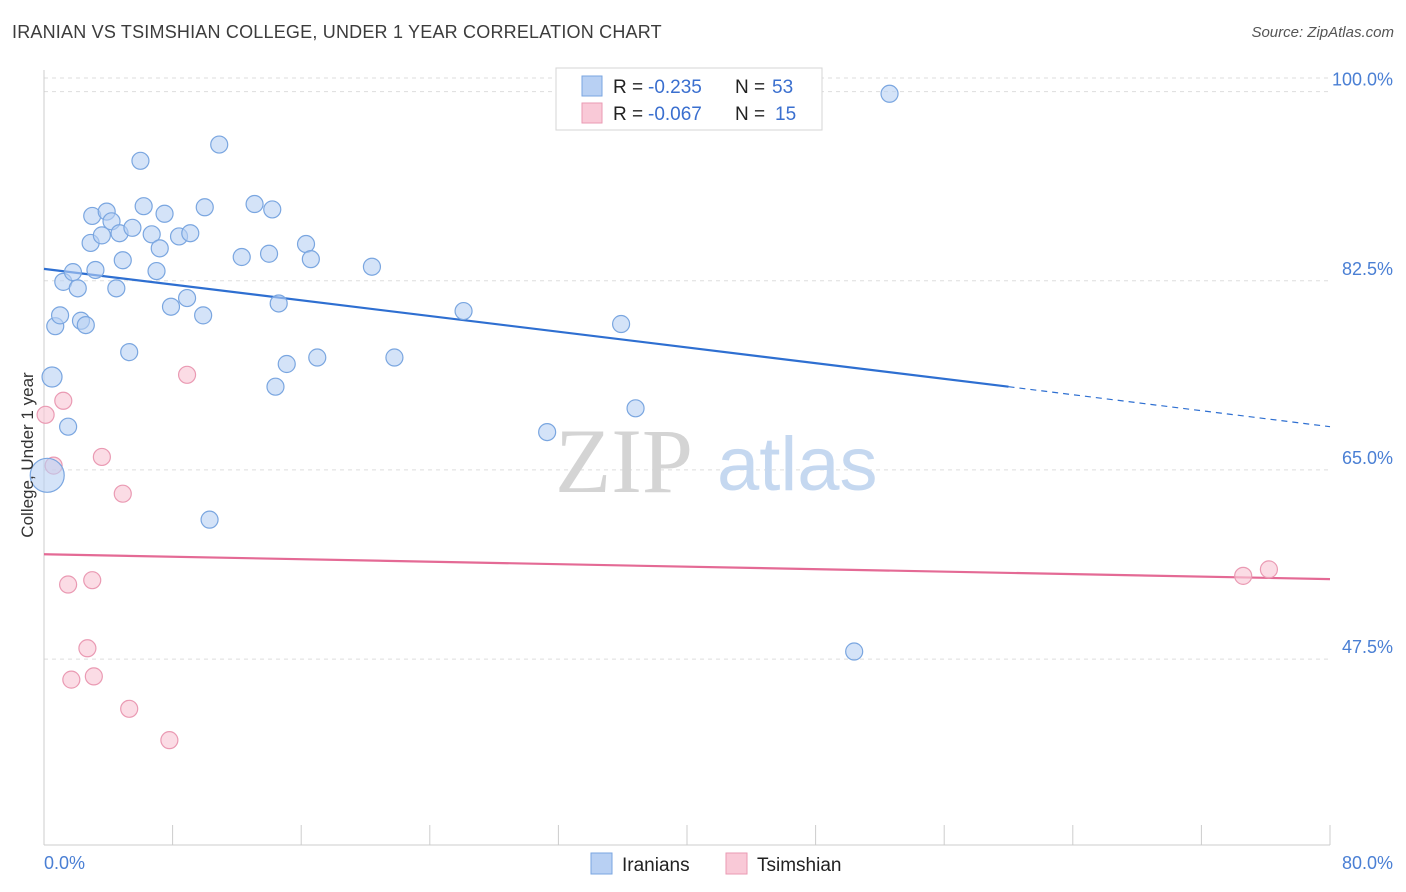  What do you see at coordinates (797, 464) in the screenshot?
I see `watermark-atlas: atlas` at bounding box center [797, 464].